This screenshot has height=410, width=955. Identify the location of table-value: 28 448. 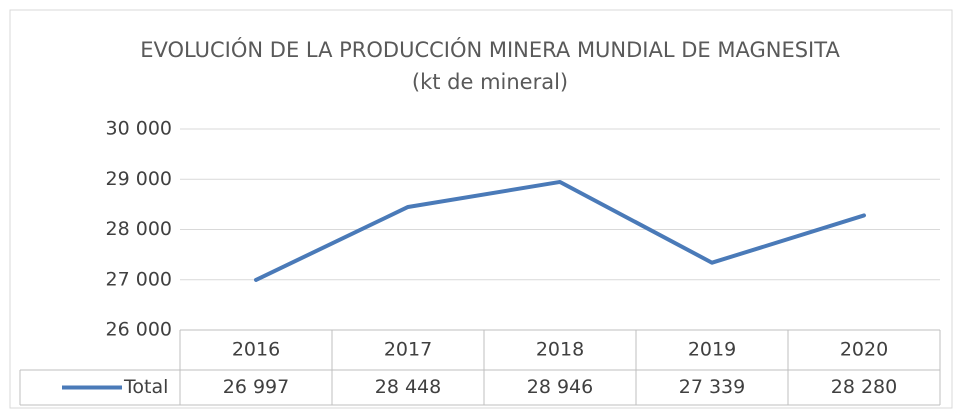
(408, 387).